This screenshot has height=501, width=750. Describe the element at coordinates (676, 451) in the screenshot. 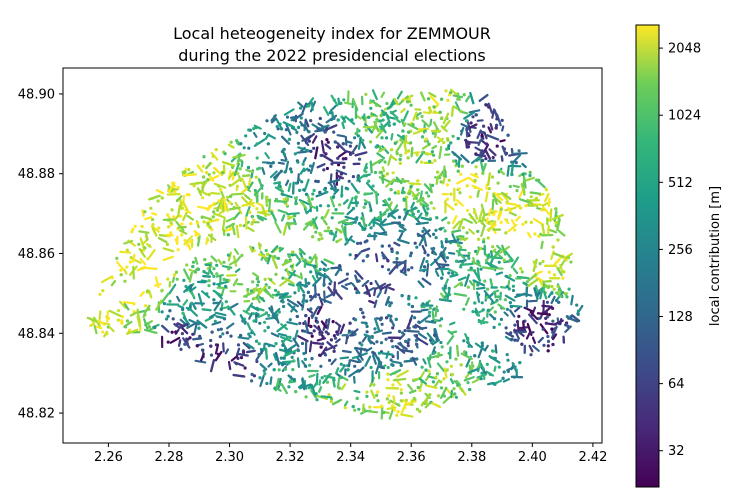

I see `colorbar-tick-label: 32` at that location.